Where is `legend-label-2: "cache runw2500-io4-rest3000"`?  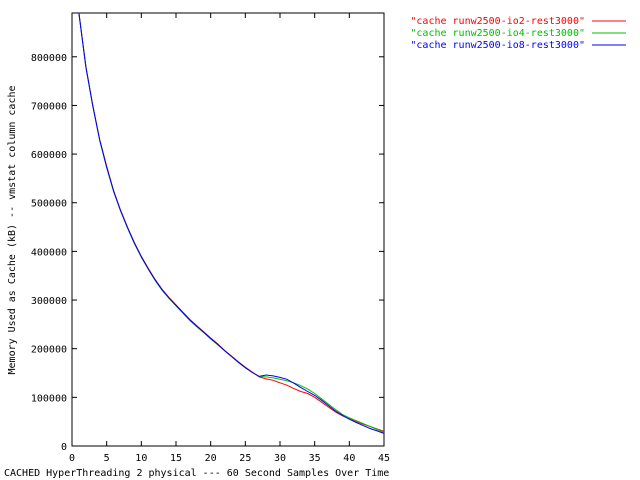 legend-label-2: "cache runw2500-io4-rest3000" is located at coordinates (497, 33).